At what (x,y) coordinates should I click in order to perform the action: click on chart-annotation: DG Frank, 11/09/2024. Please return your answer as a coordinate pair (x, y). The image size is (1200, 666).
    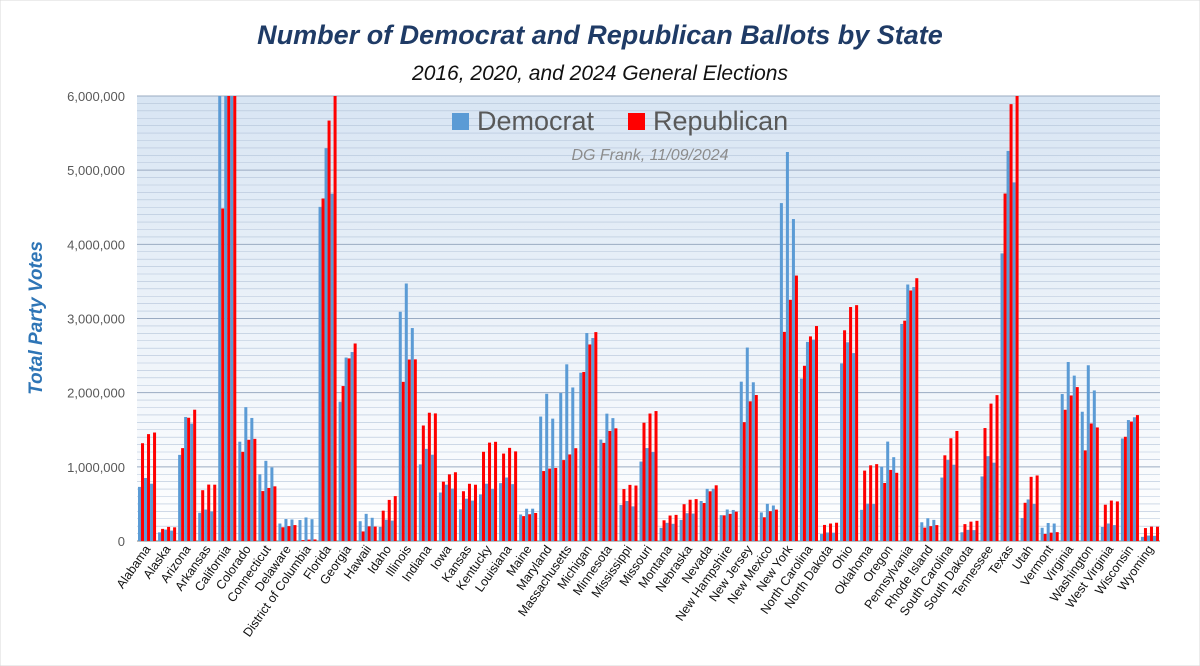
    Looking at the image, I should click on (650, 155).